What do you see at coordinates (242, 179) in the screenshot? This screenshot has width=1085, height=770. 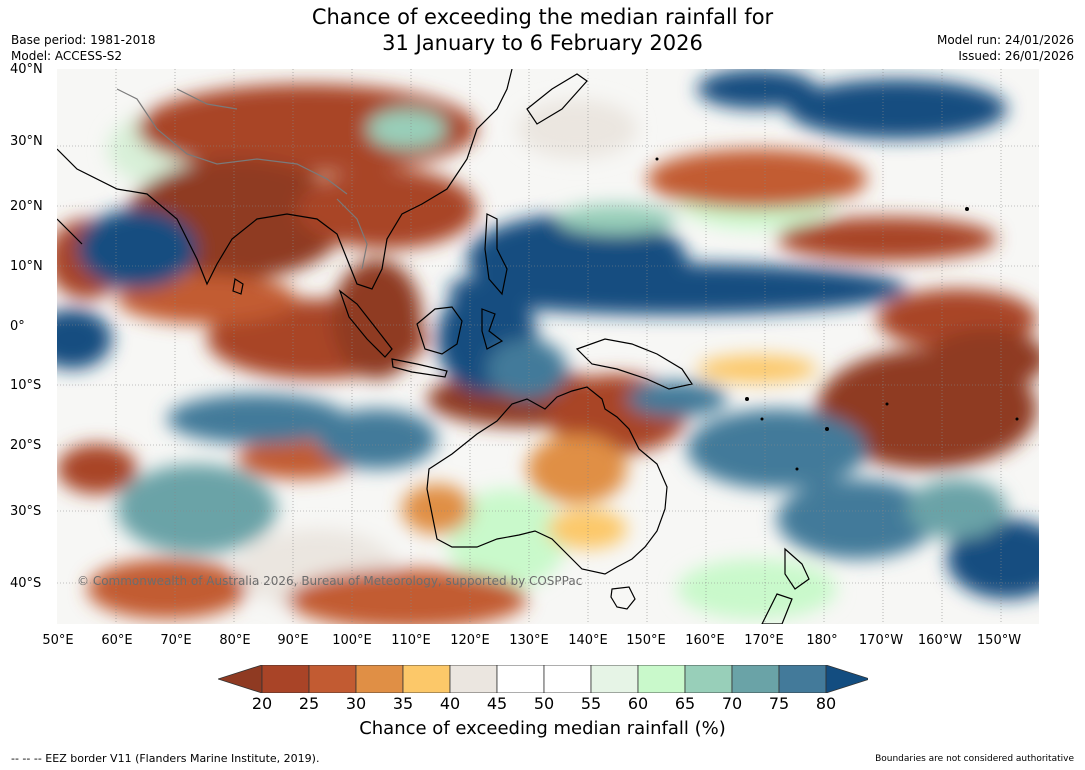 I see `country-borders` at bounding box center [242, 179].